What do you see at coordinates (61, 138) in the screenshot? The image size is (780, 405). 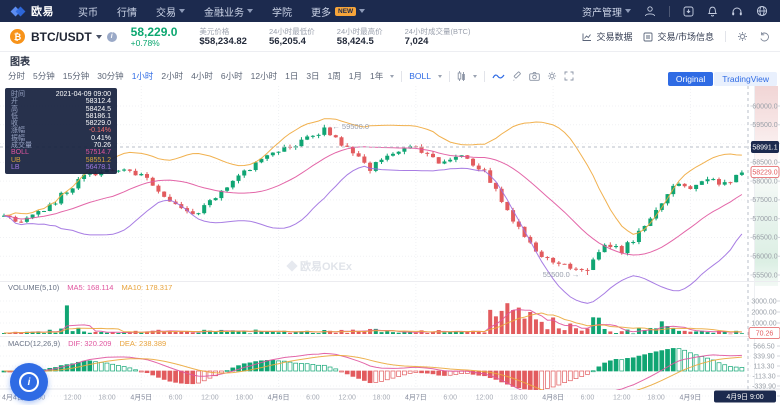 I see `tooltip-row-6: 振幅 0.41%` at bounding box center [61, 138].